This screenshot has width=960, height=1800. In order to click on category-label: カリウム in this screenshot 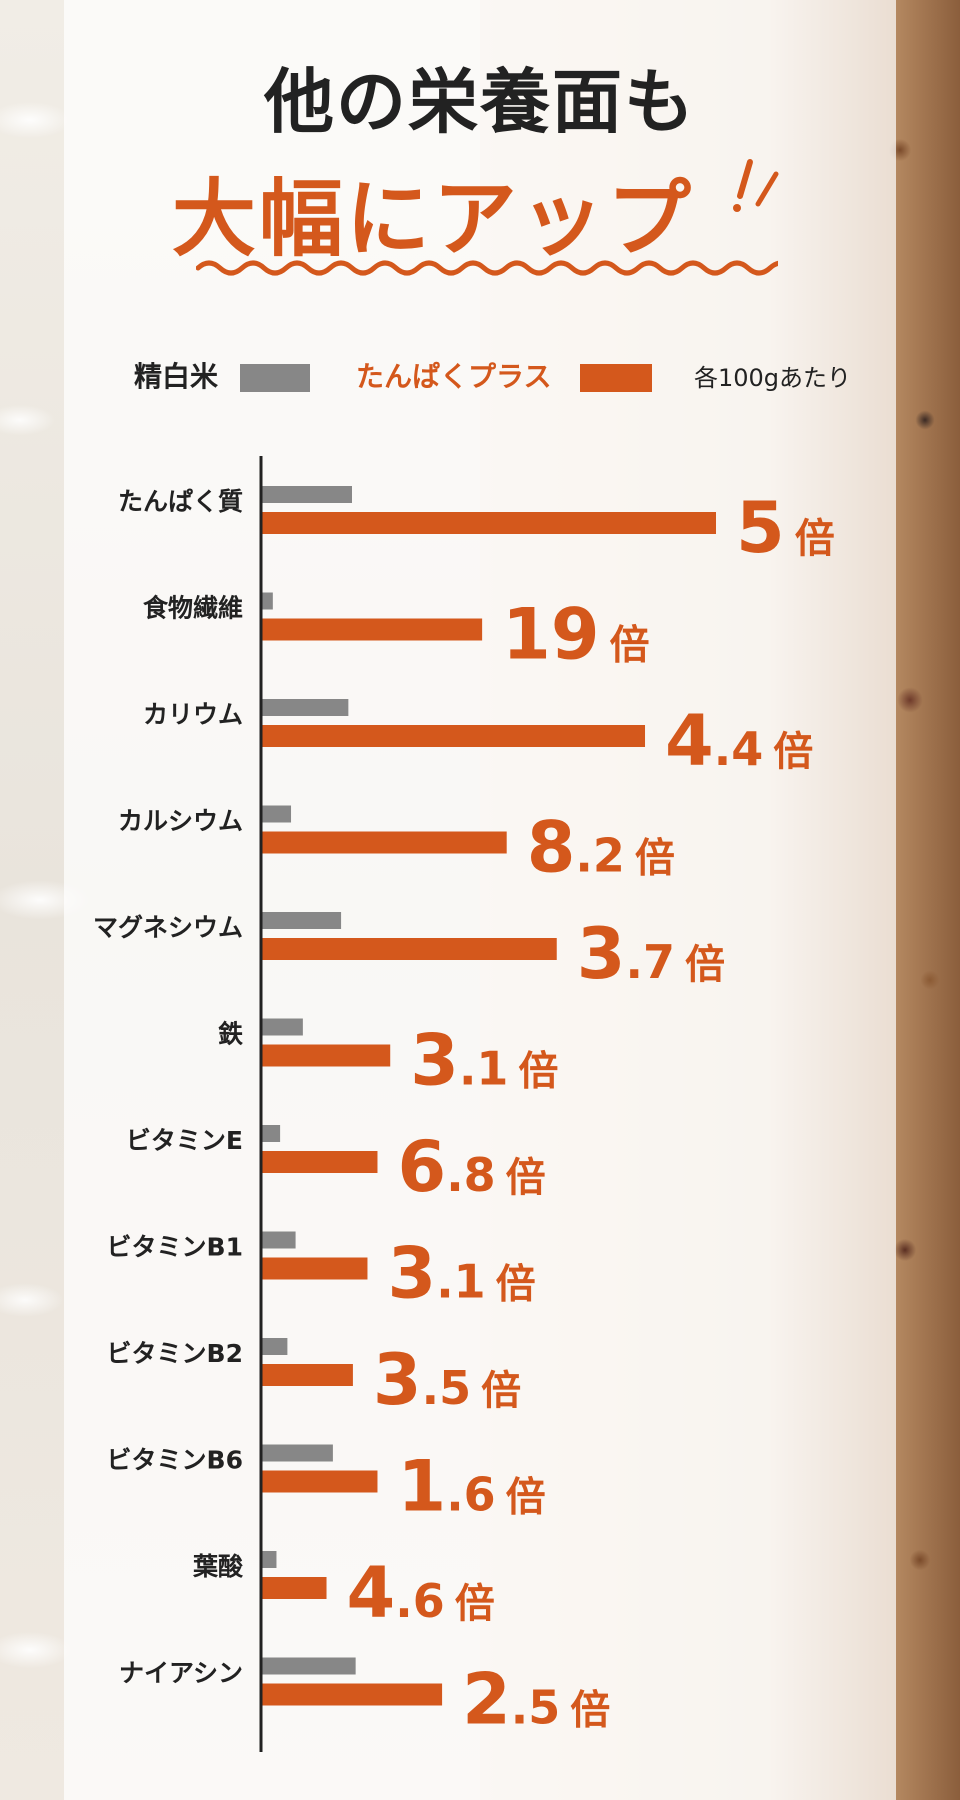, I will do `click(193, 714)`.